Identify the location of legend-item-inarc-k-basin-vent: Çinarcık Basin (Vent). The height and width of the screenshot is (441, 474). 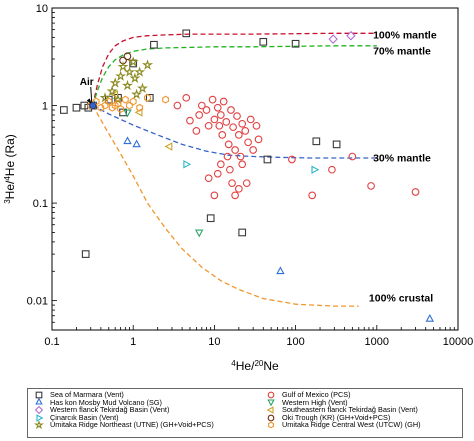
(124, 418).